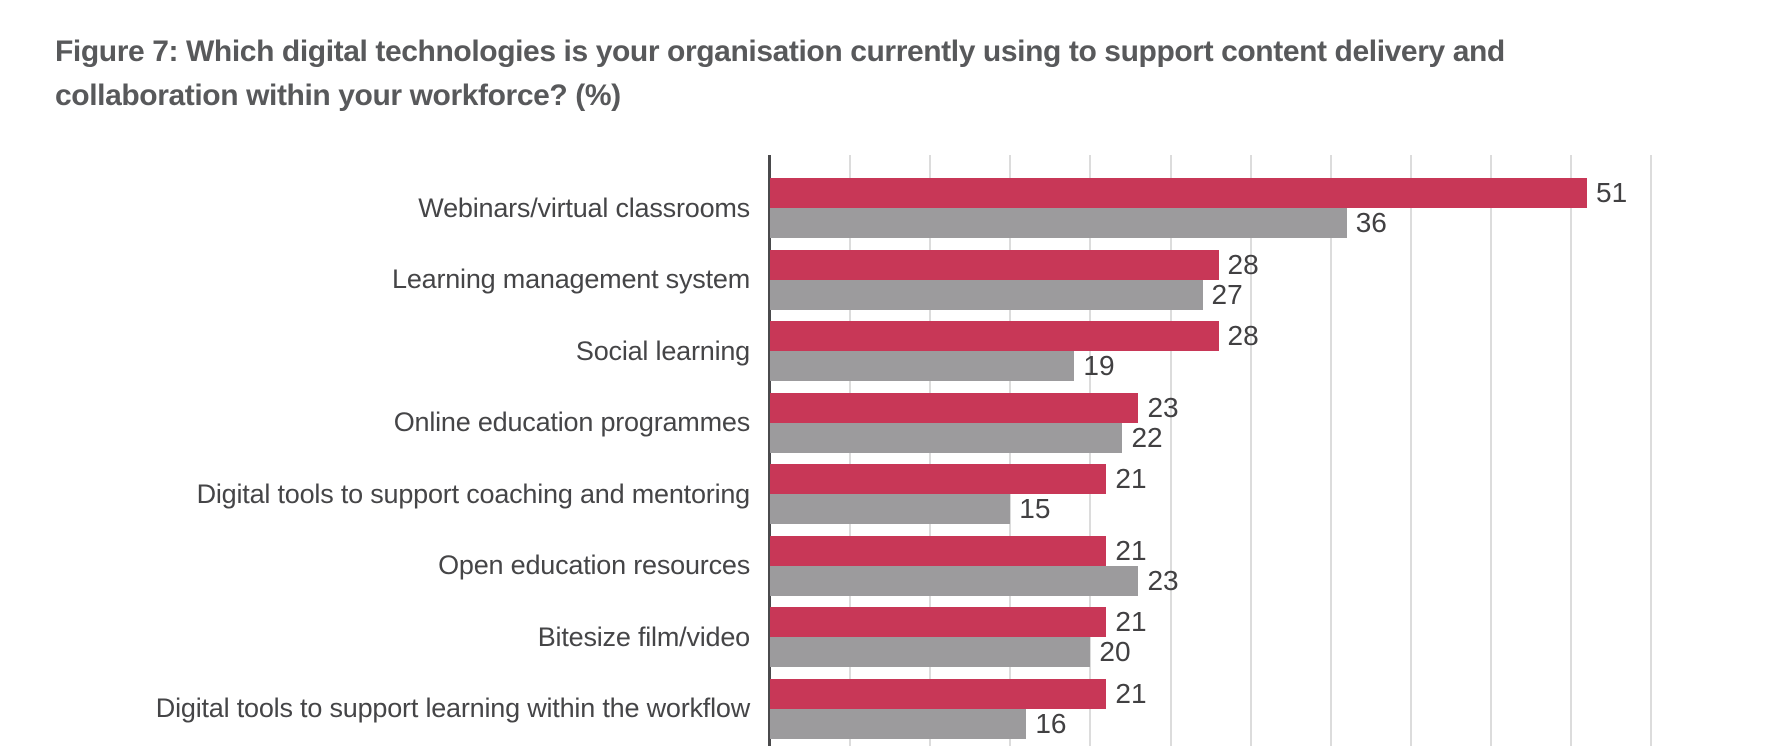 The image size is (1776, 746). Describe the element at coordinates (594, 565) in the screenshot. I see `category-label: Open education resources` at that location.